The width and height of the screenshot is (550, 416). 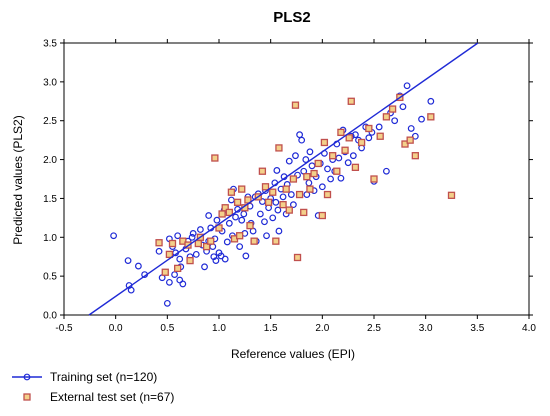 What do you see at coordinates (50, 82) in the screenshot?
I see `y-tick-label: 3.0` at bounding box center [50, 82].